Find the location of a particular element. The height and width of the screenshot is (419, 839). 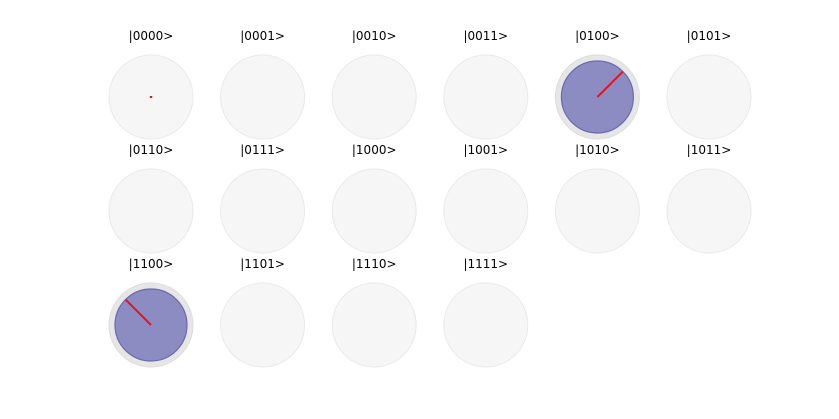

state-cell: |1001> is located at coordinates (486, 198).